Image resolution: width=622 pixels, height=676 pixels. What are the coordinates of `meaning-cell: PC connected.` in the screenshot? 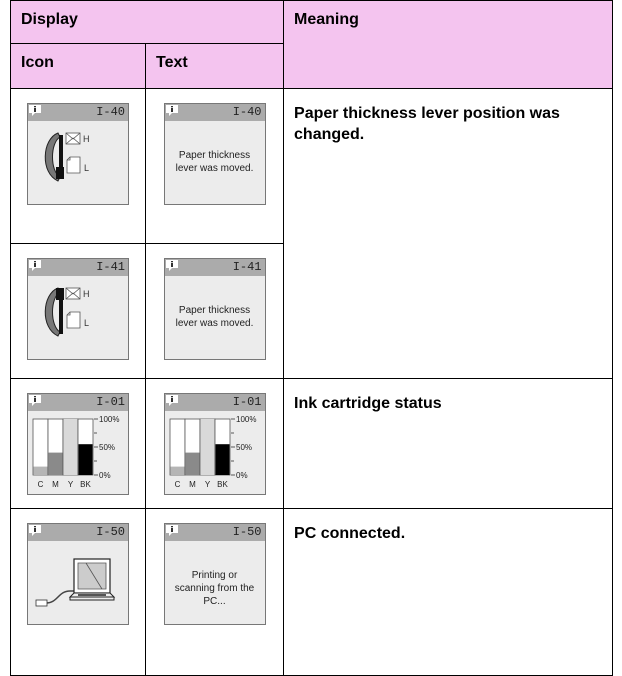 It's located at (448, 592).